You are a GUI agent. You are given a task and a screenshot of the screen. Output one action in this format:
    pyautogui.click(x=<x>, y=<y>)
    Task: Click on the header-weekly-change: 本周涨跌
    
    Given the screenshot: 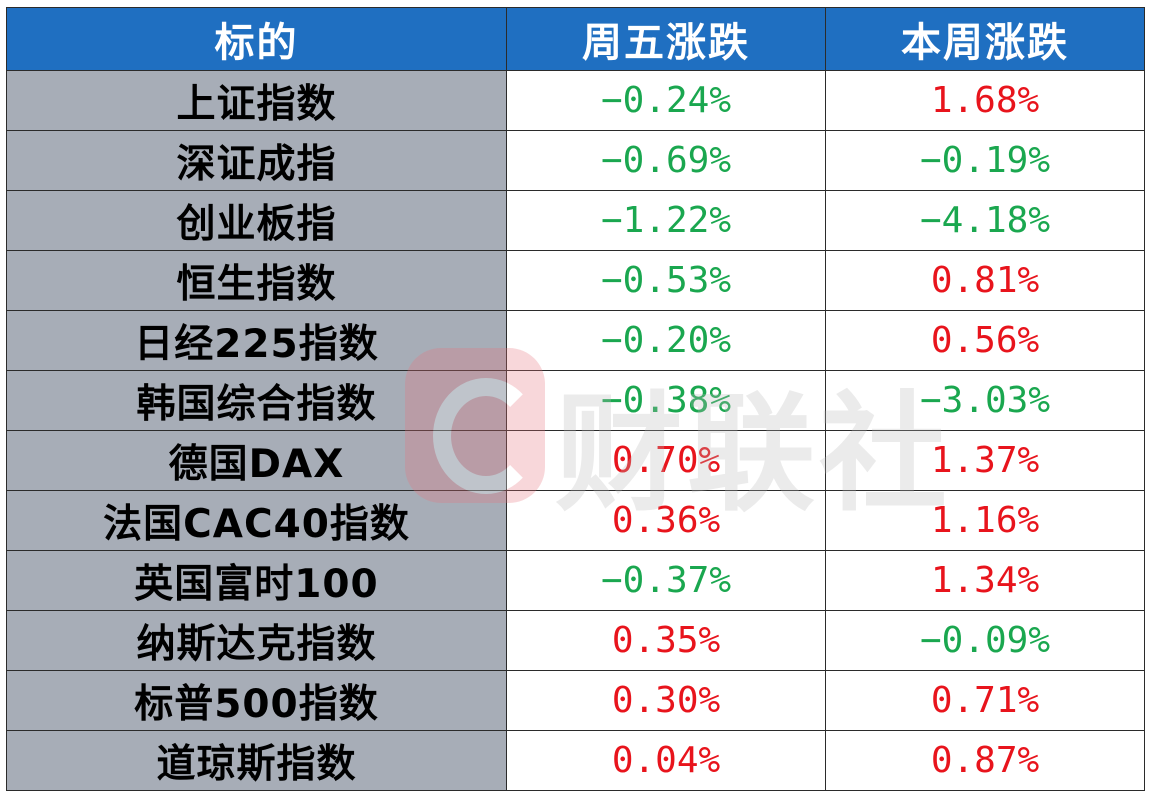 What is the action you would take?
    pyautogui.click(x=985, y=39)
    